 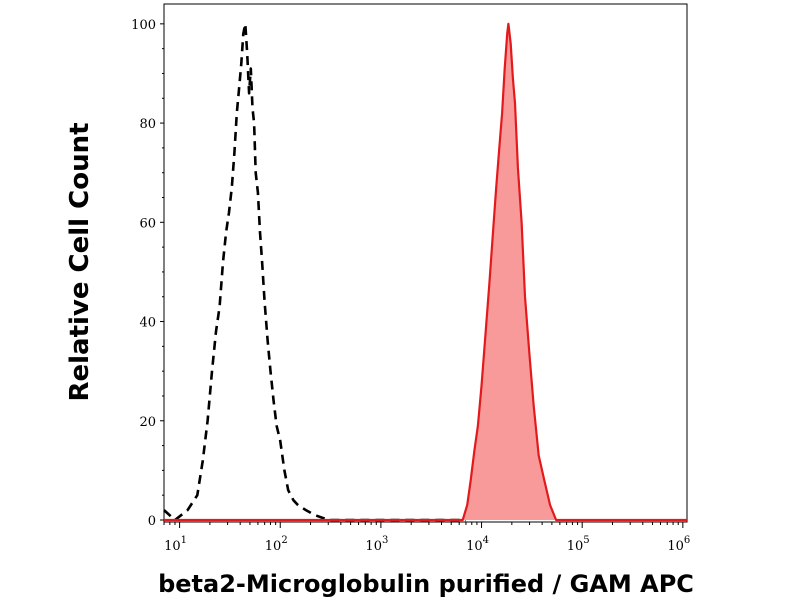 I want to click on x-tick-label: 10⁶, so click(x=678, y=544).